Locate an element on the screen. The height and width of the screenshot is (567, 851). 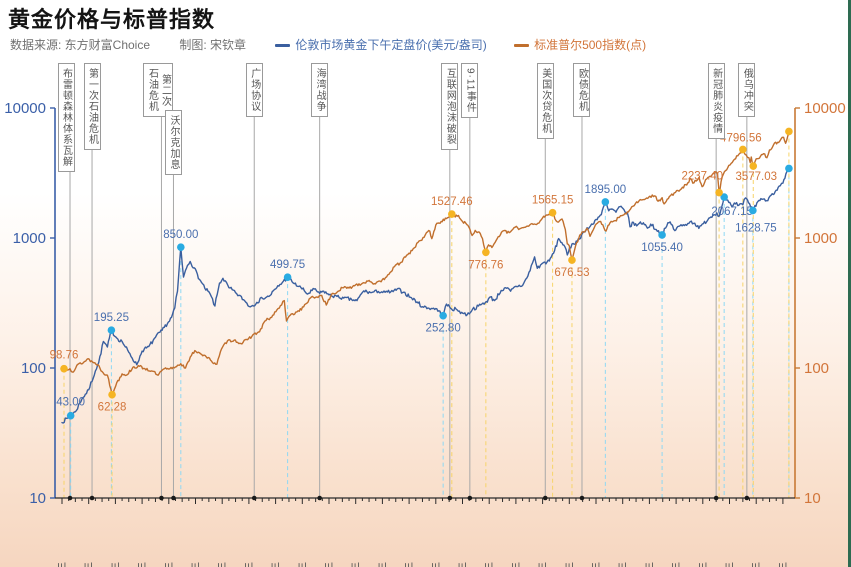
x-axis-year-label: 1977年 is located at coordinates (143, 564).